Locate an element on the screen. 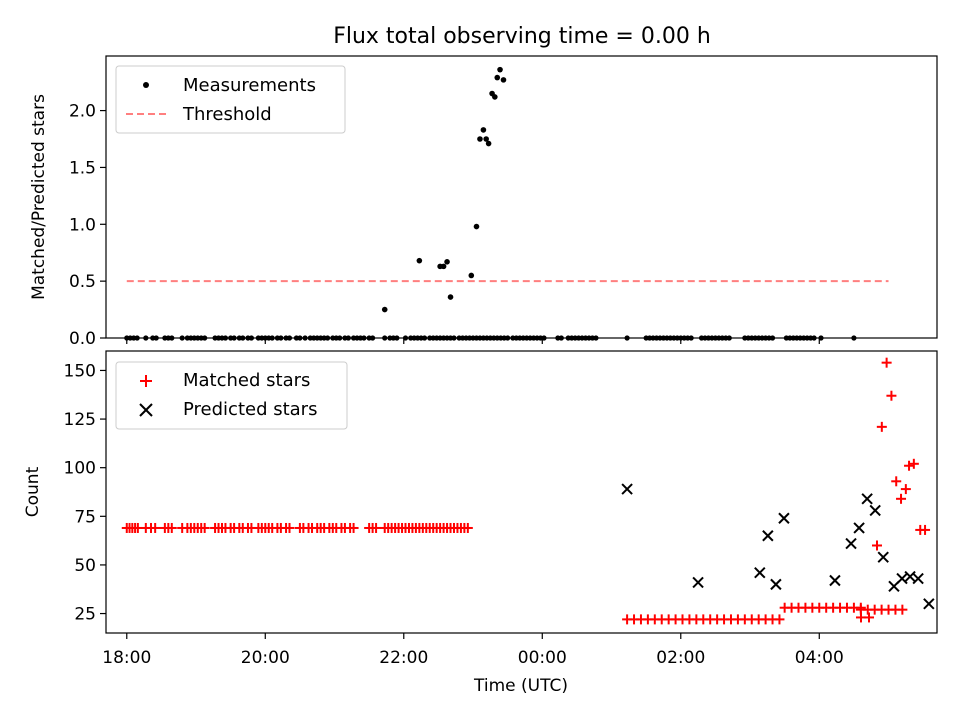 The image size is (960, 720). bottom-legend-box is located at coordinates (231, 395).